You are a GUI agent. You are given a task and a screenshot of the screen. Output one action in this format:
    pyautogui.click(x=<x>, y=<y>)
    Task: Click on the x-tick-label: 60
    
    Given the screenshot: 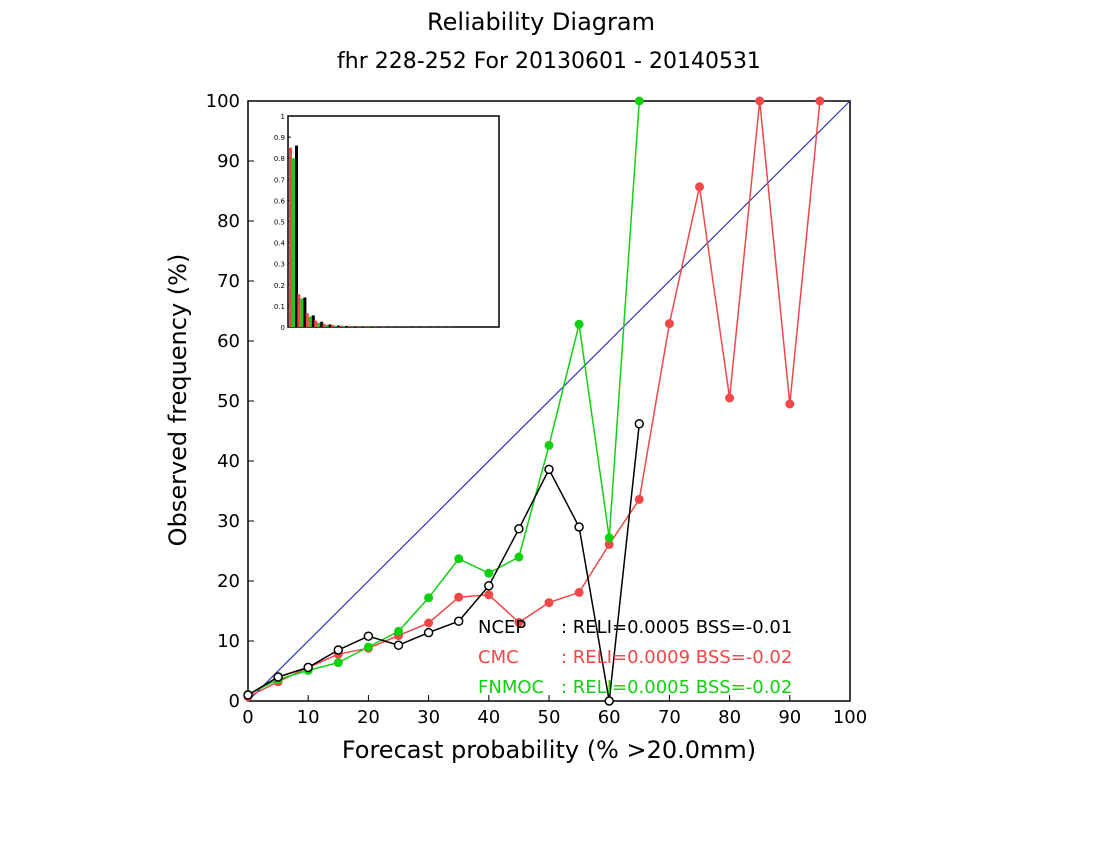 What is the action you would take?
    pyautogui.click(x=609, y=717)
    